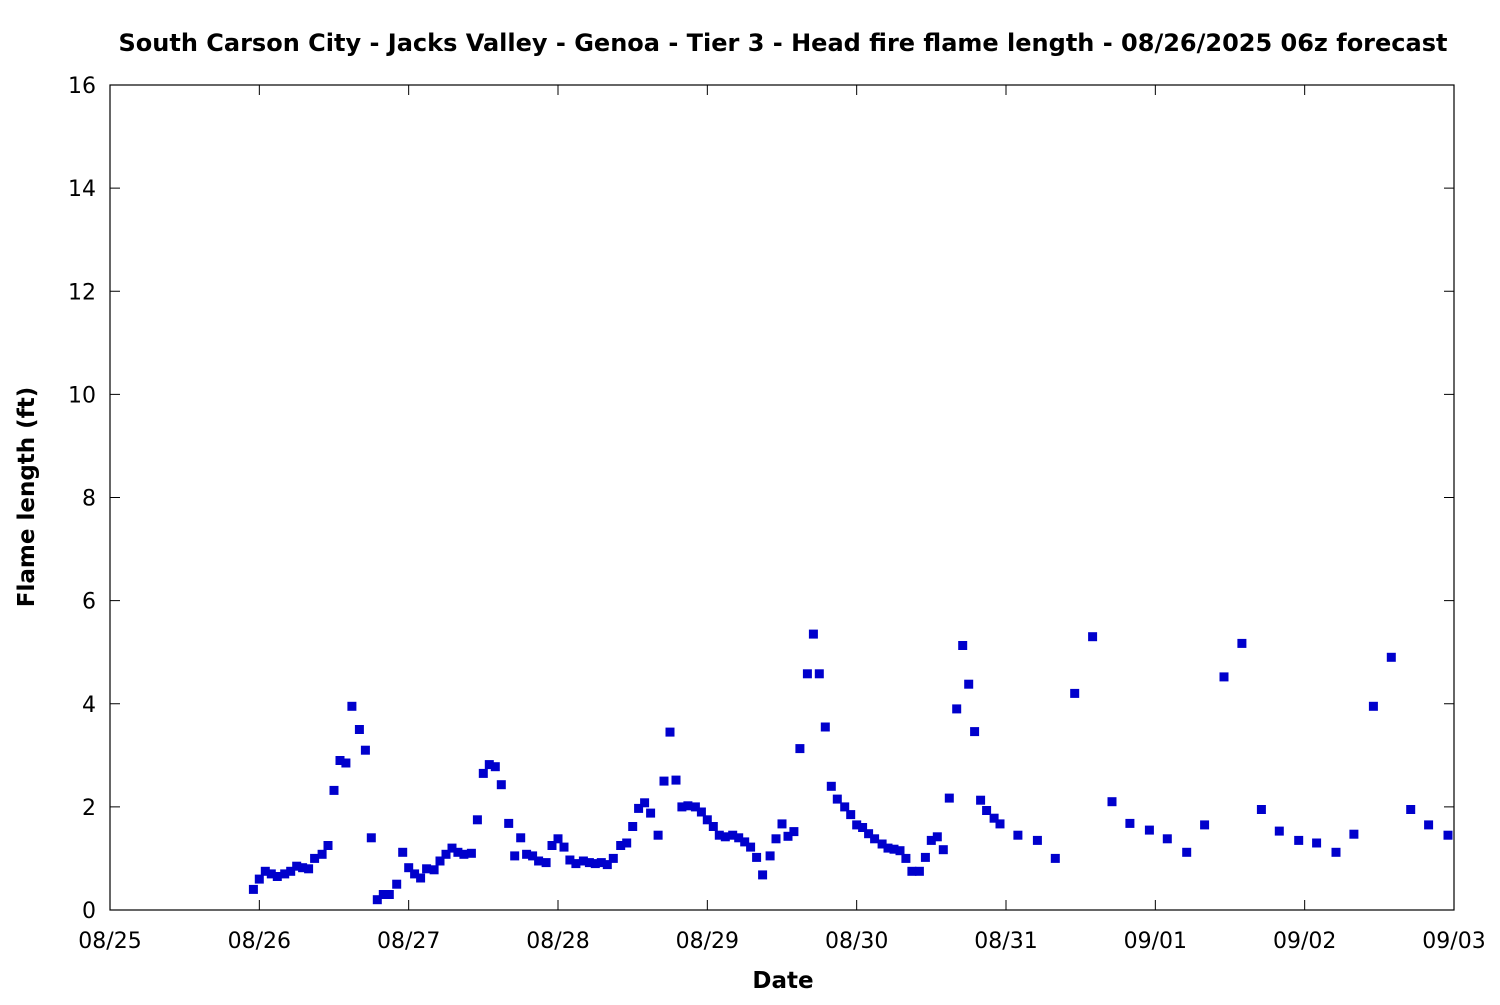  I want to click on y-tick-label: 6, so click(89, 602).